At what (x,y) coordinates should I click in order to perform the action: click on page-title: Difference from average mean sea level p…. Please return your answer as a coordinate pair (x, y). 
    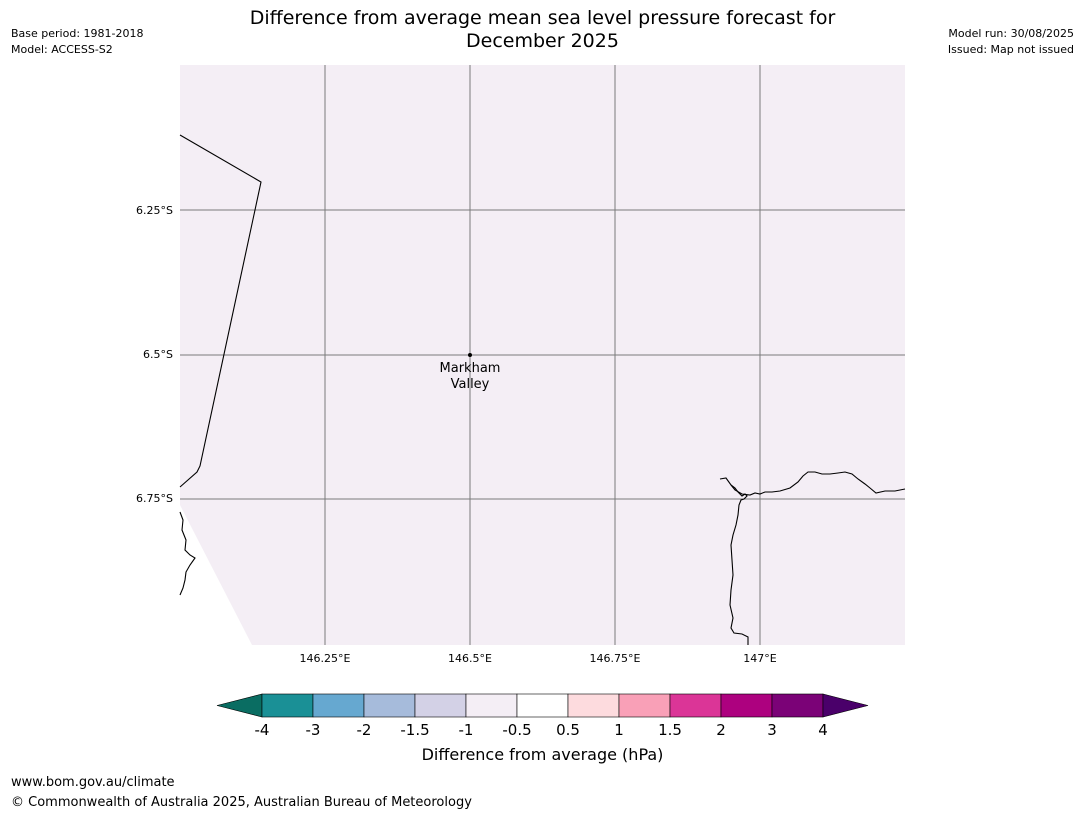
    Looking at the image, I should click on (542, 30).